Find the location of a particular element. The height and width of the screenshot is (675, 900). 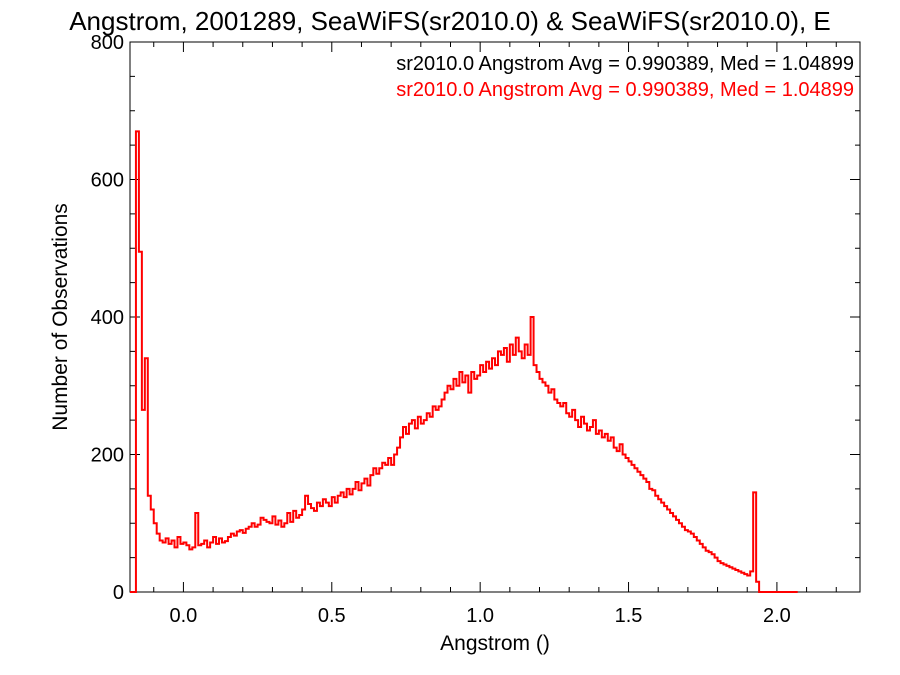

x-tick-label: 0.0 is located at coordinates (184, 616).